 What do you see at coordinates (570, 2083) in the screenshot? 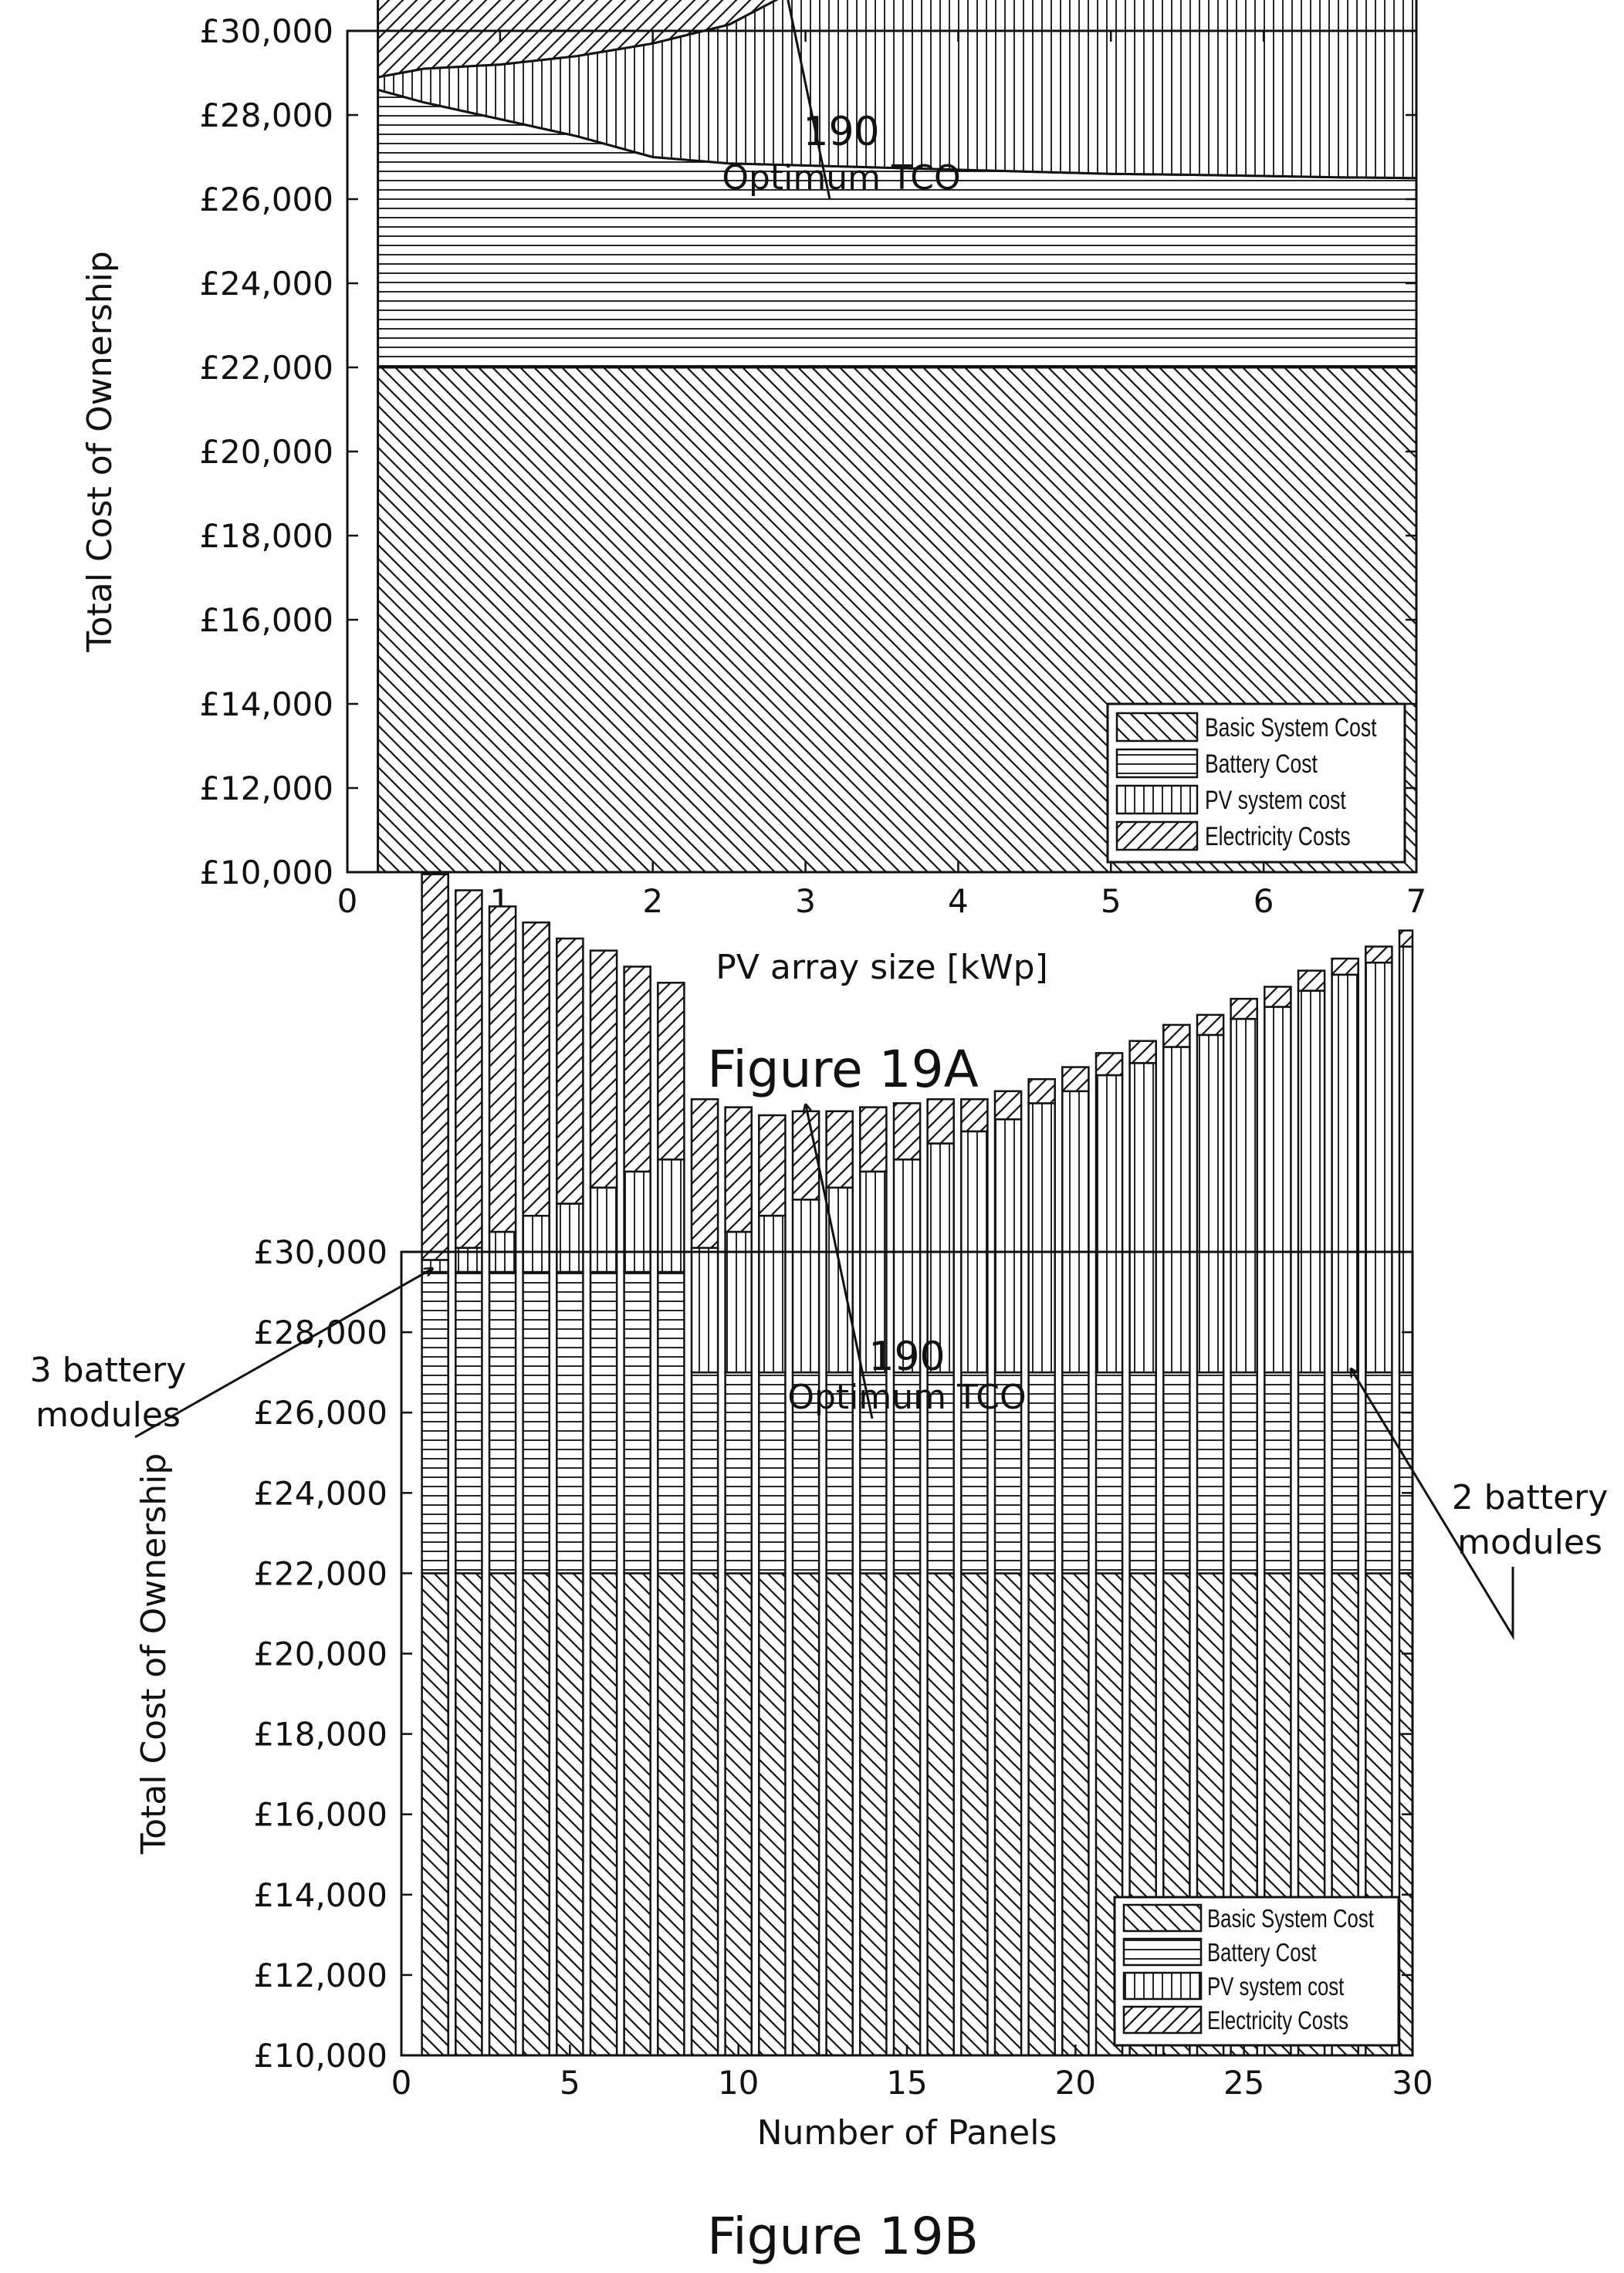
I see `x-tick-label: 5` at bounding box center [570, 2083].